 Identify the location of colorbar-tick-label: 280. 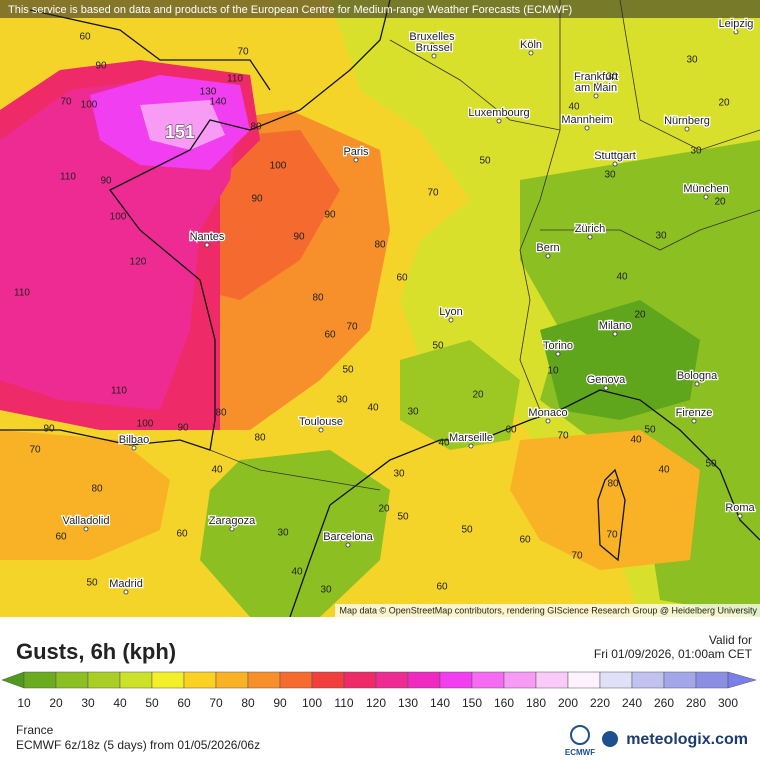
(696, 703).